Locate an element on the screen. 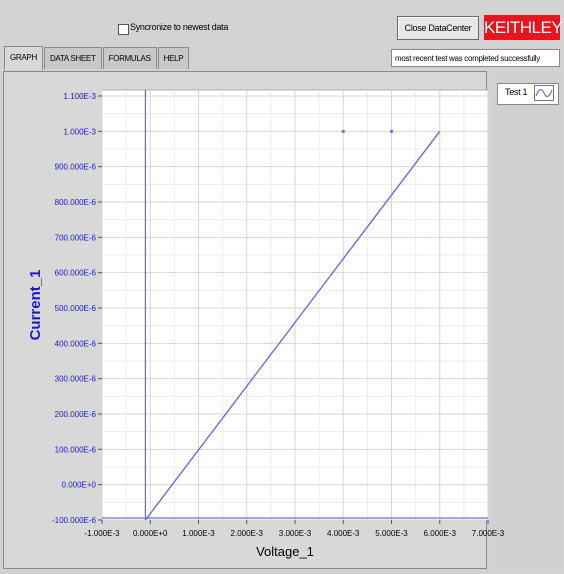 Image resolution: width=564 pixels, height=574 pixels. x-tick-label: 5.000E-3 is located at coordinates (391, 533).